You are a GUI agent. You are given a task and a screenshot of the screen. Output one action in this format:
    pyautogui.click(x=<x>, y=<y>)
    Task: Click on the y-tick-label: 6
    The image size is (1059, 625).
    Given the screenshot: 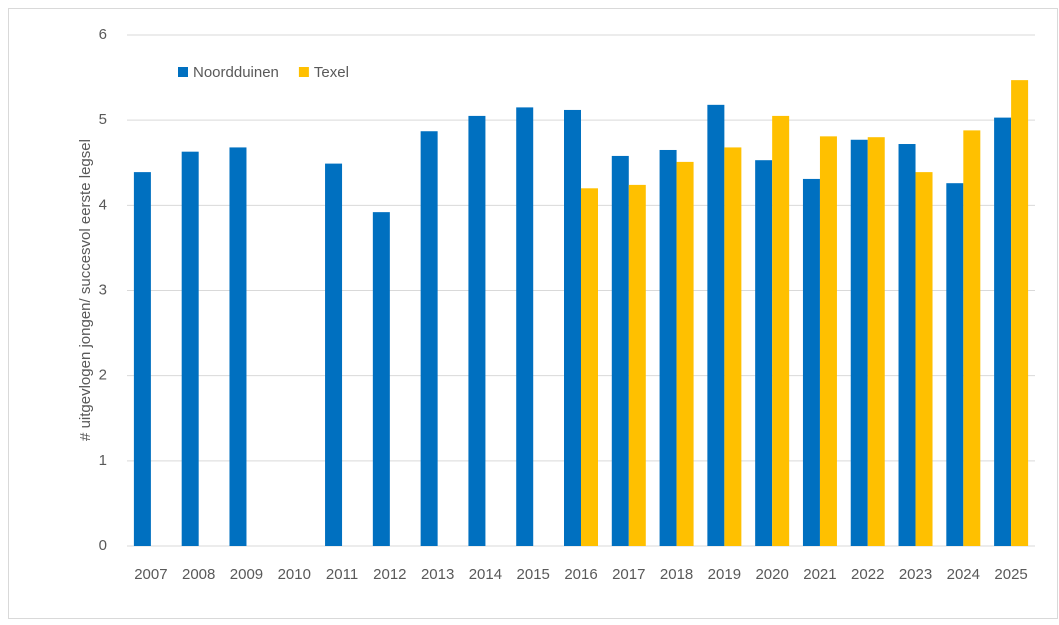 What is the action you would take?
    pyautogui.click(x=103, y=34)
    